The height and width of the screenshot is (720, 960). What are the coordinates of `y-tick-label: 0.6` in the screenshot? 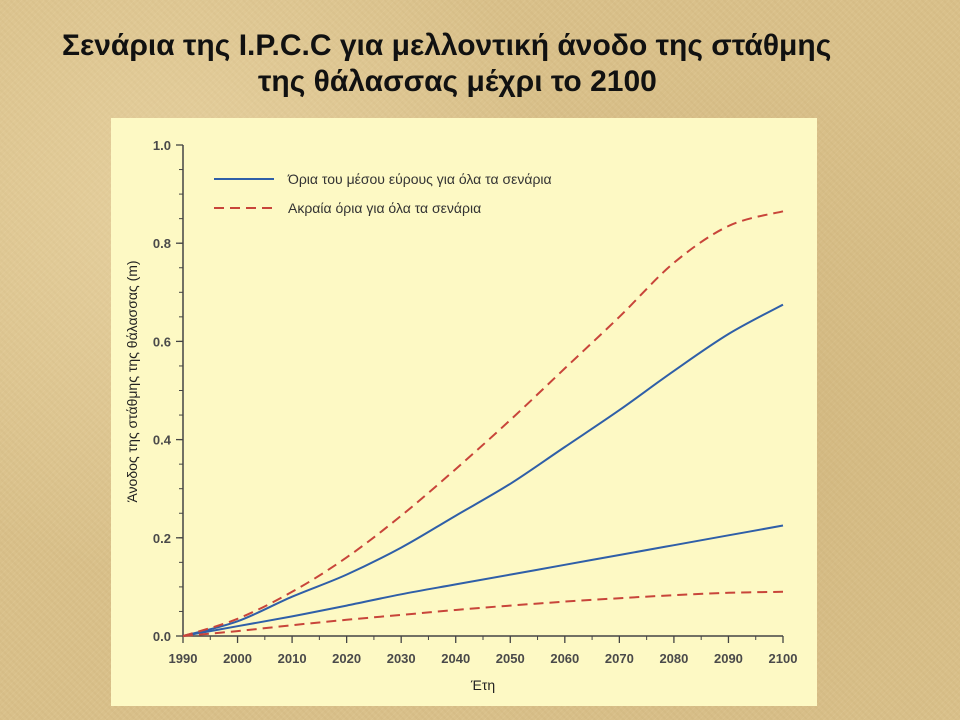 It's located at (162, 341).